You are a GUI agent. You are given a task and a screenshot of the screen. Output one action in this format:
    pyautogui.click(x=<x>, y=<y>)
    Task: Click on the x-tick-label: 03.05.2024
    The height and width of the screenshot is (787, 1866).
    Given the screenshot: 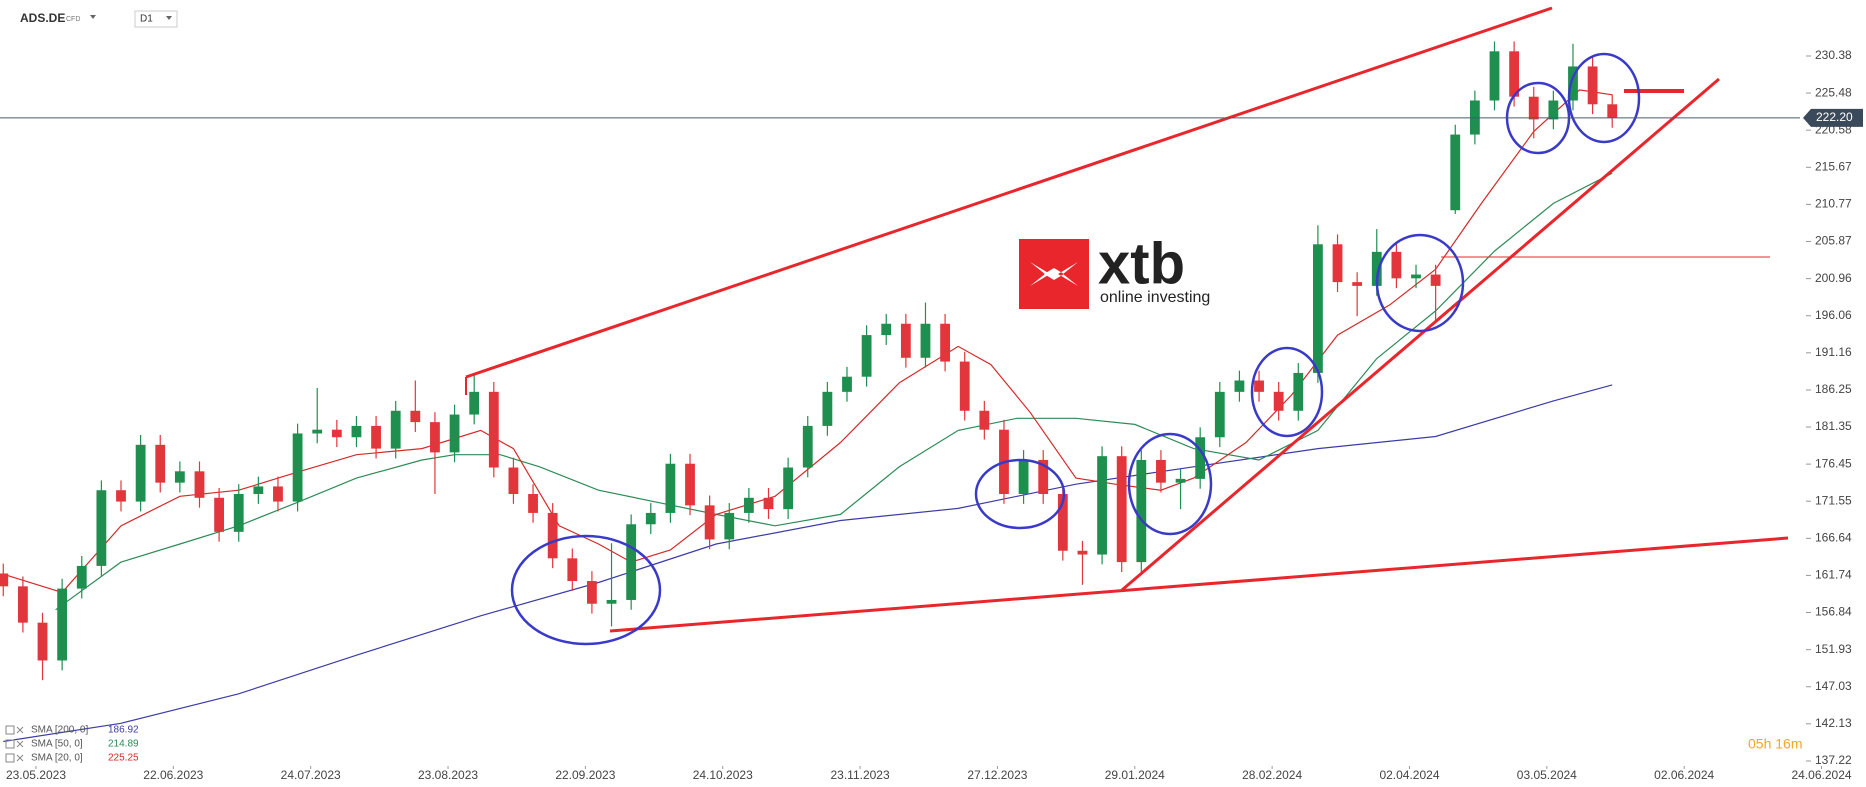 What is the action you would take?
    pyautogui.click(x=1547, y=775)
    